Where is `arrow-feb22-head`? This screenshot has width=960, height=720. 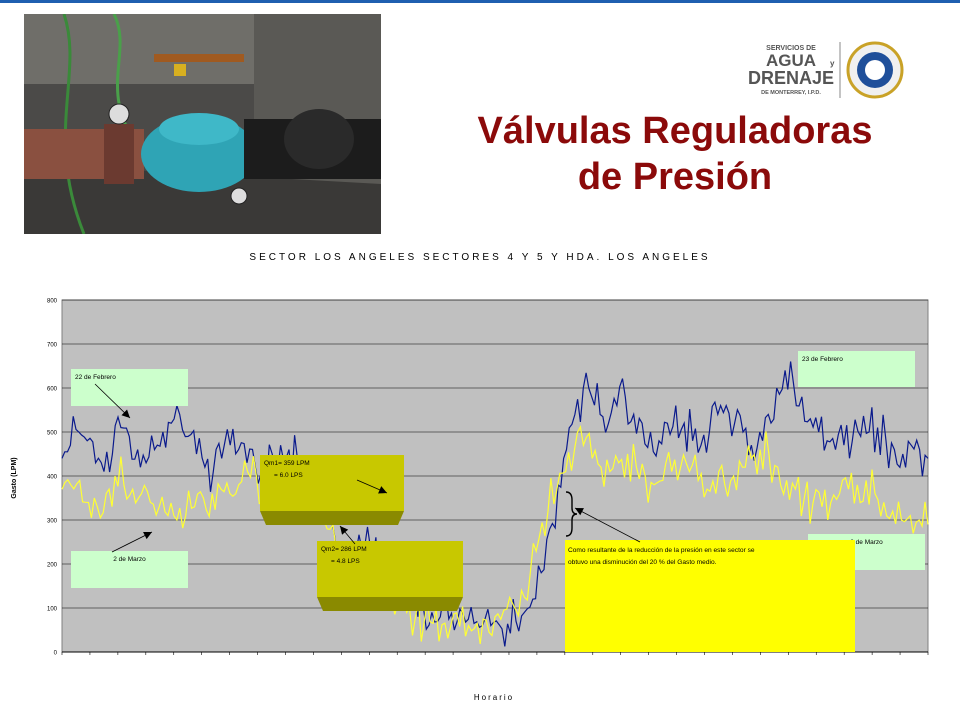 arrow-feb22-head is located at coordinates (125, 413).